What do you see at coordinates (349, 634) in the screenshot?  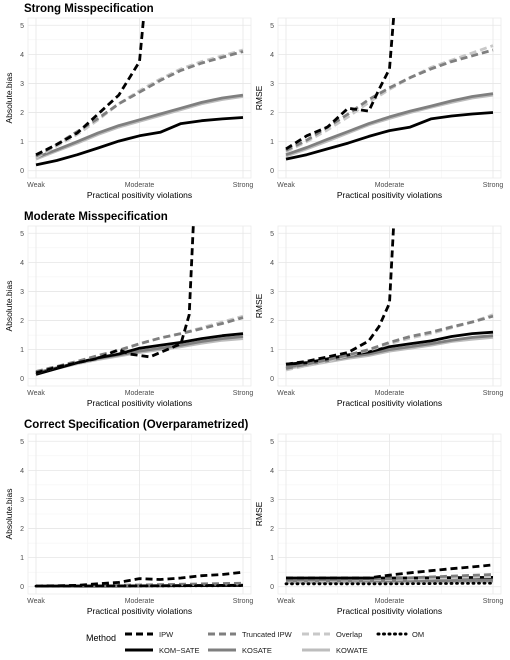 I see `legend-label-overlap: Overlap` at bounding box center [349, 634].